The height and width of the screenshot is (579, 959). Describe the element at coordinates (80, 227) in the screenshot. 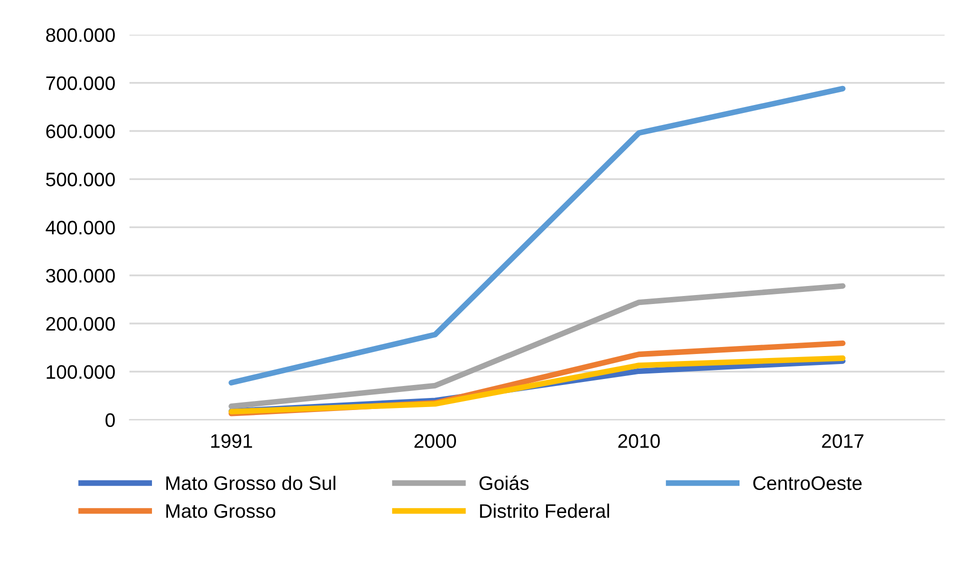

I see `y-tick-label: 400.000` at that location.